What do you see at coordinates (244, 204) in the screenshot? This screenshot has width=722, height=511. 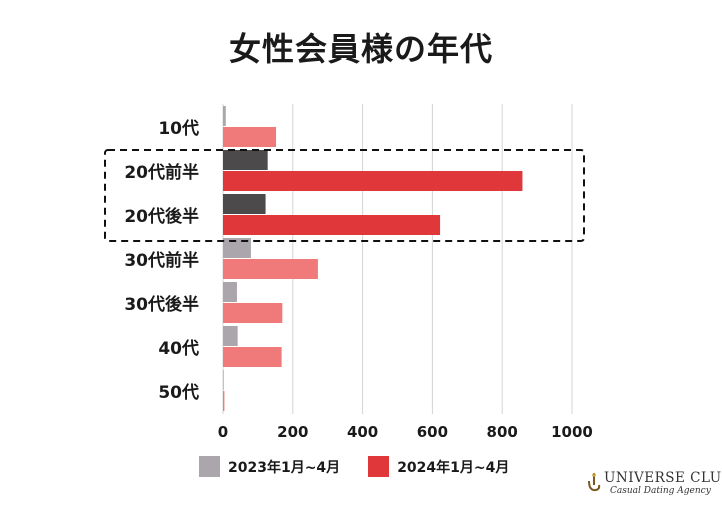 I see `bar-2023-20代後半` at bounding box center [244, 204].